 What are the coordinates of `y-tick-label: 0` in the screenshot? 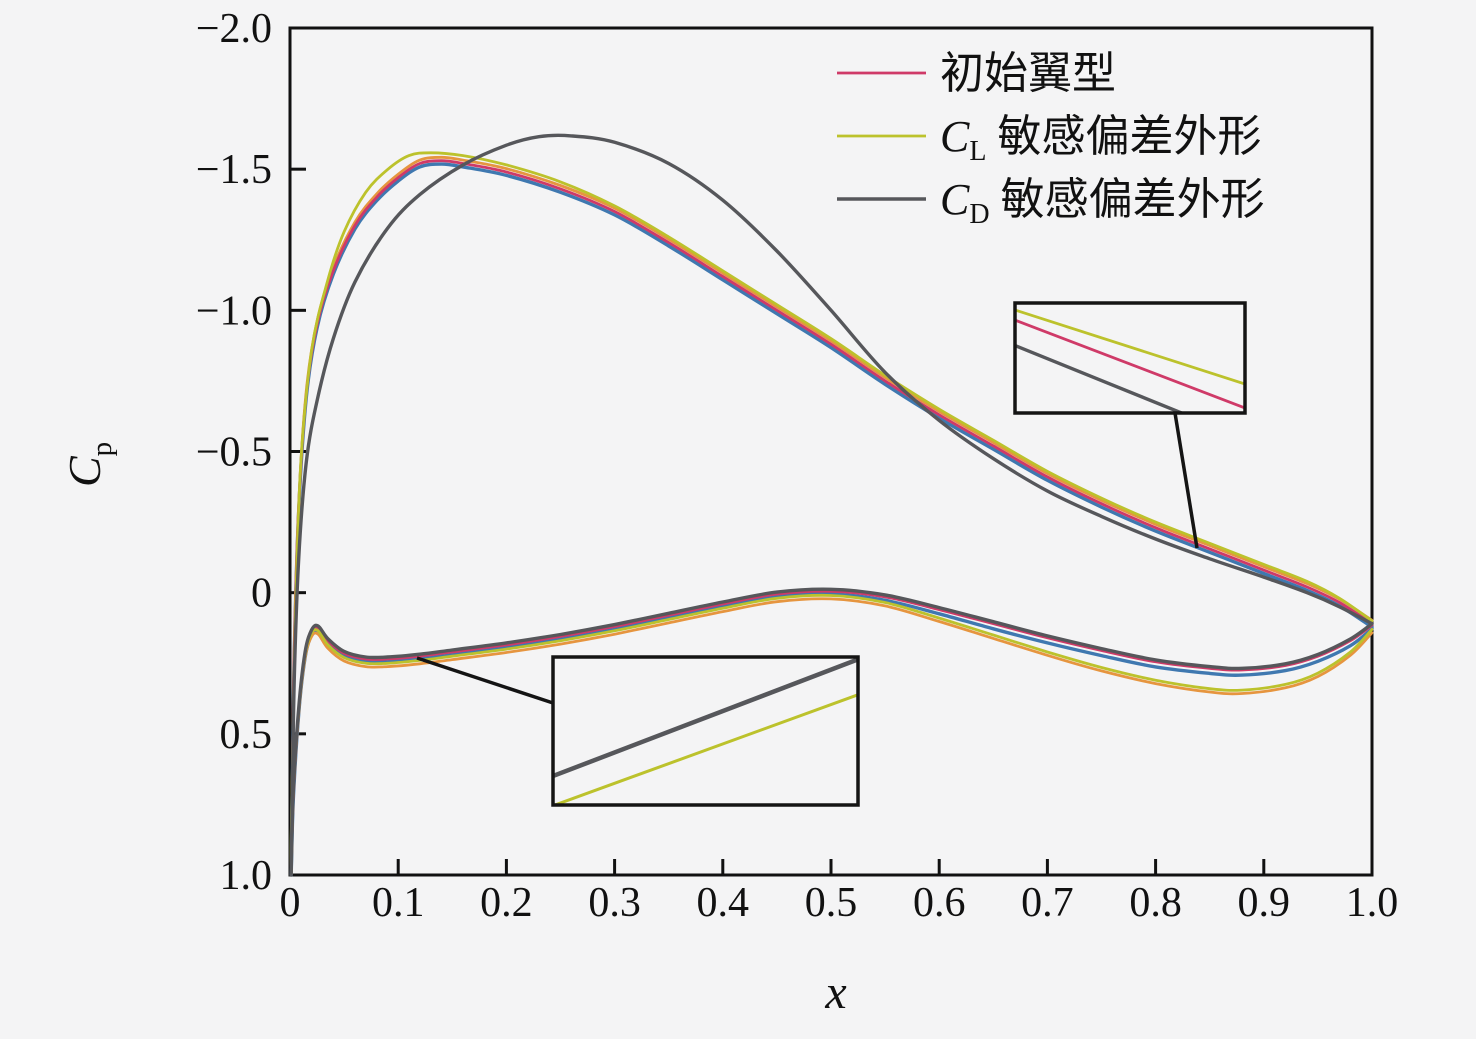 It's located at (261, 594).